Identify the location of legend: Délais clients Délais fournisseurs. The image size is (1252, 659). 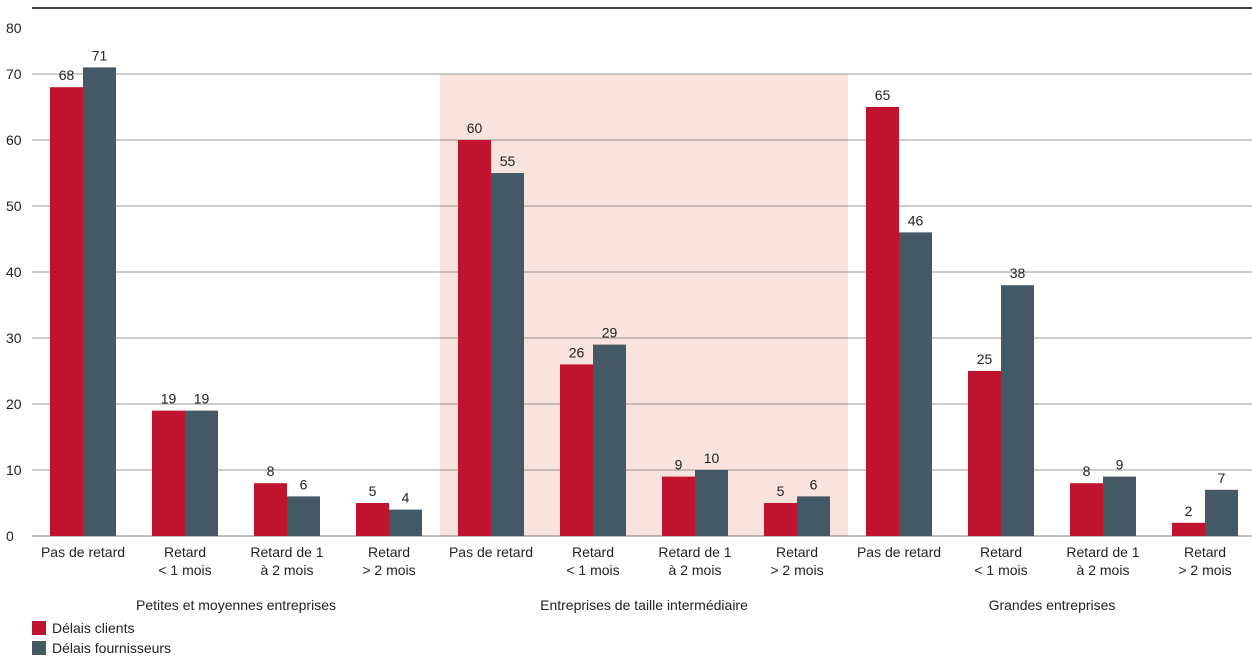
(101, 638).